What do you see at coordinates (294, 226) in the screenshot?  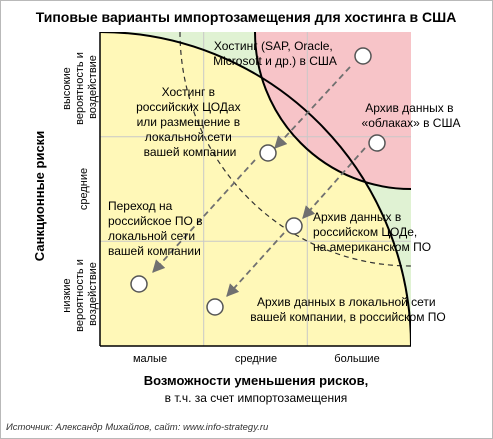 I see `marker-ru-dc-archive` at bounding box center [294, 226].